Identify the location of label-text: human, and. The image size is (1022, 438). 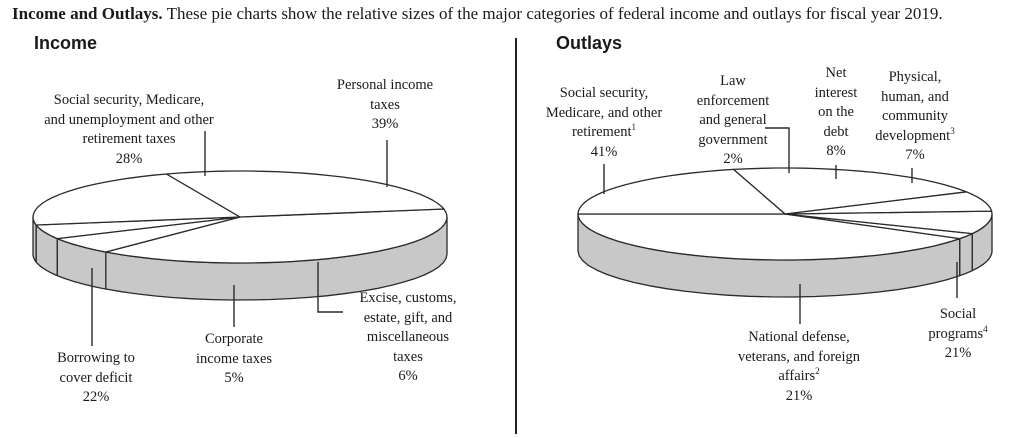
(915, 96).